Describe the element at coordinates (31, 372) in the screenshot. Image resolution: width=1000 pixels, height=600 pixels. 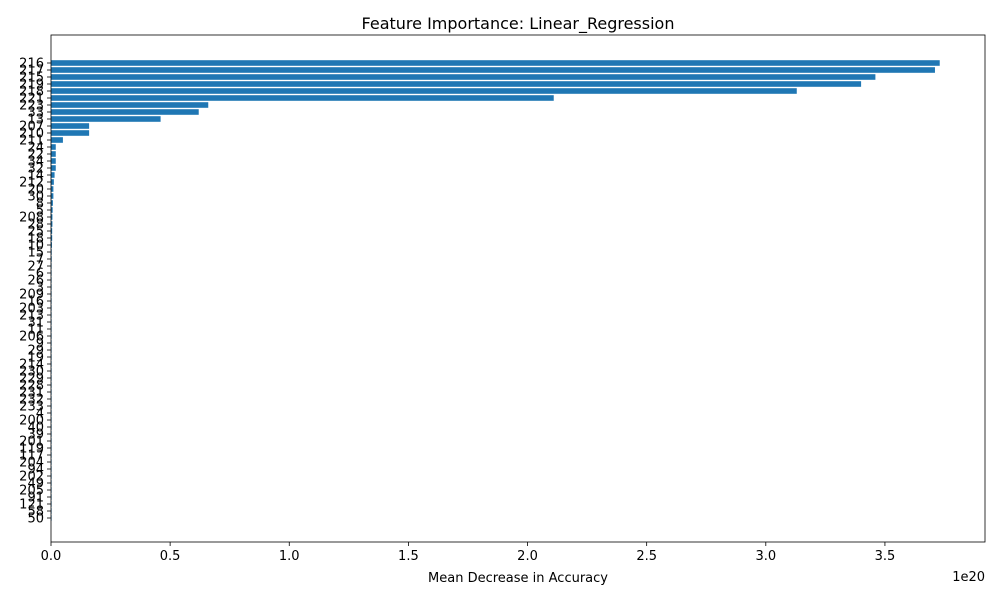
I see `y-tick-label: 230` at that location.